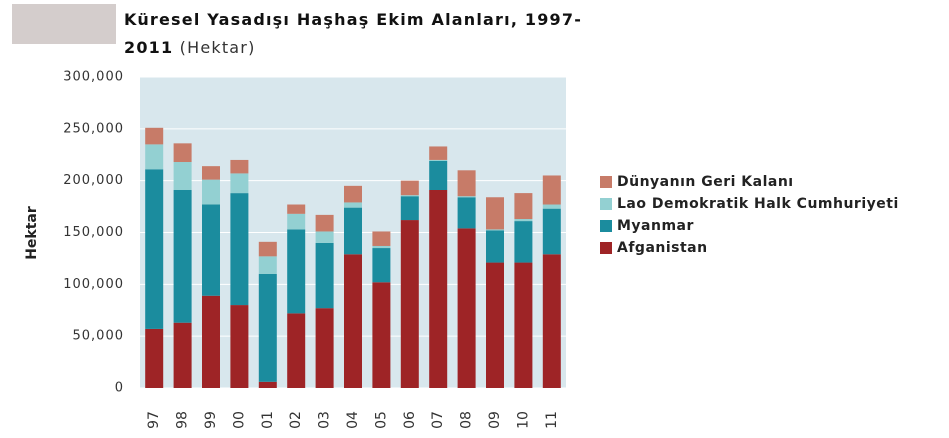  What do you see at coordinates (523, 420) in the screenshot?
I see `x-tick-label: 10` at bounding box center [523, 420].